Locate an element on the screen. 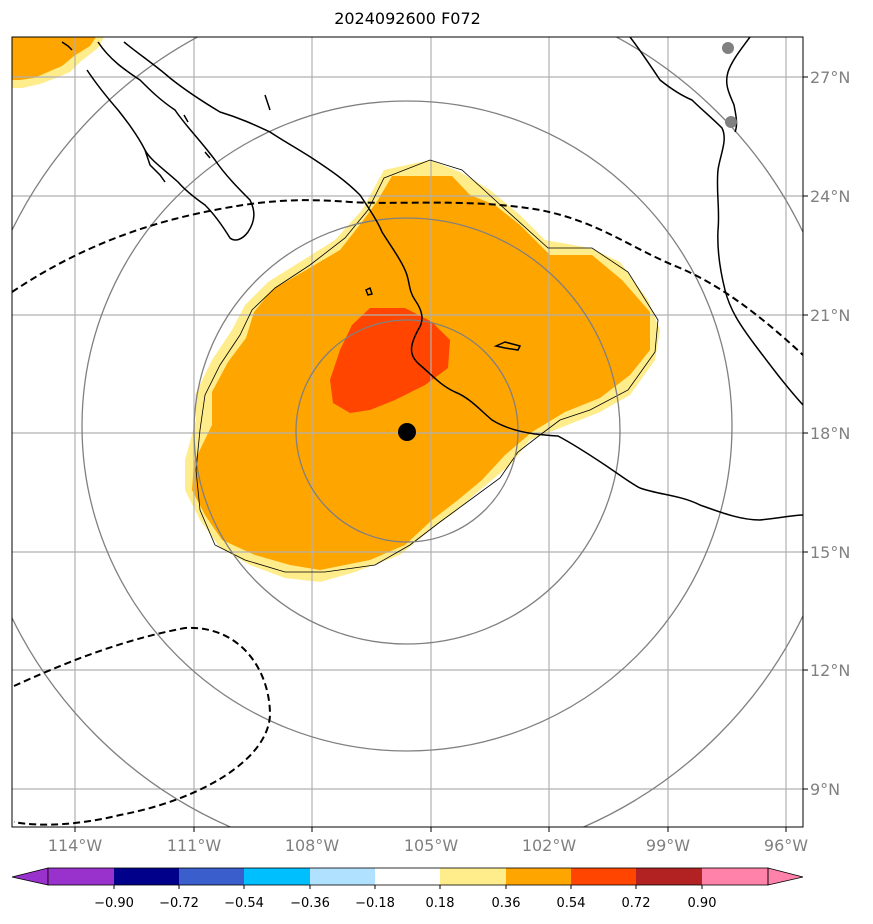  colorbar-tick-label: −0.36 is located at coordinates (310, 903).